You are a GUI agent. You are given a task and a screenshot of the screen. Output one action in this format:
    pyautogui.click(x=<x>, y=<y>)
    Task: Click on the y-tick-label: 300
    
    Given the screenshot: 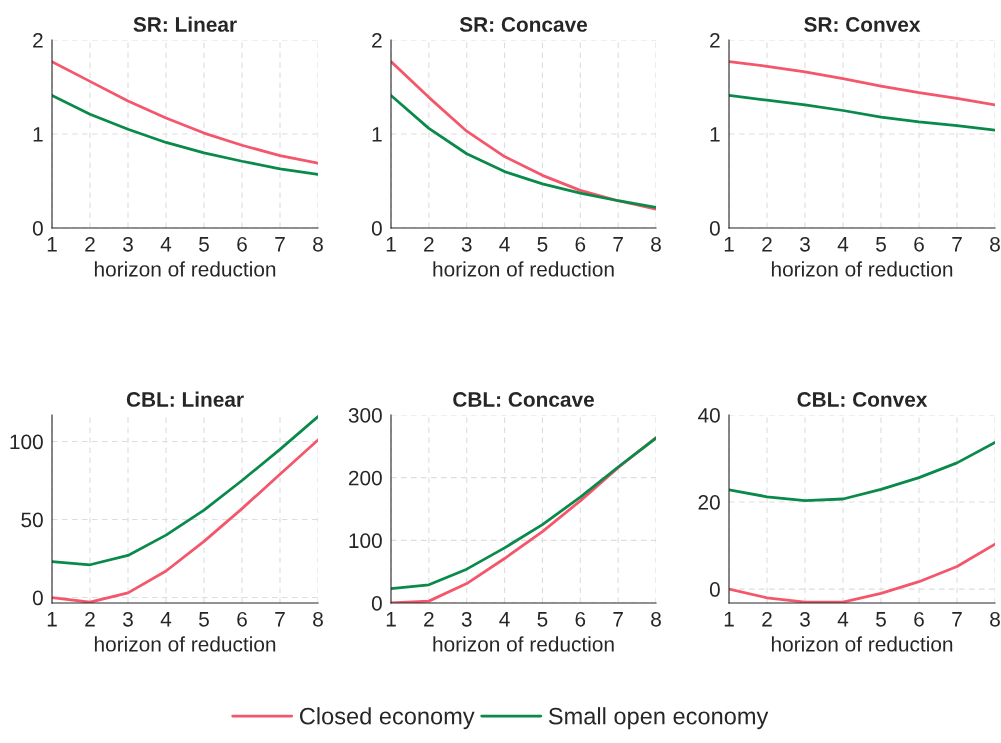 What is the action you would take?
    pyautogui.click(x=365, y=415)
    